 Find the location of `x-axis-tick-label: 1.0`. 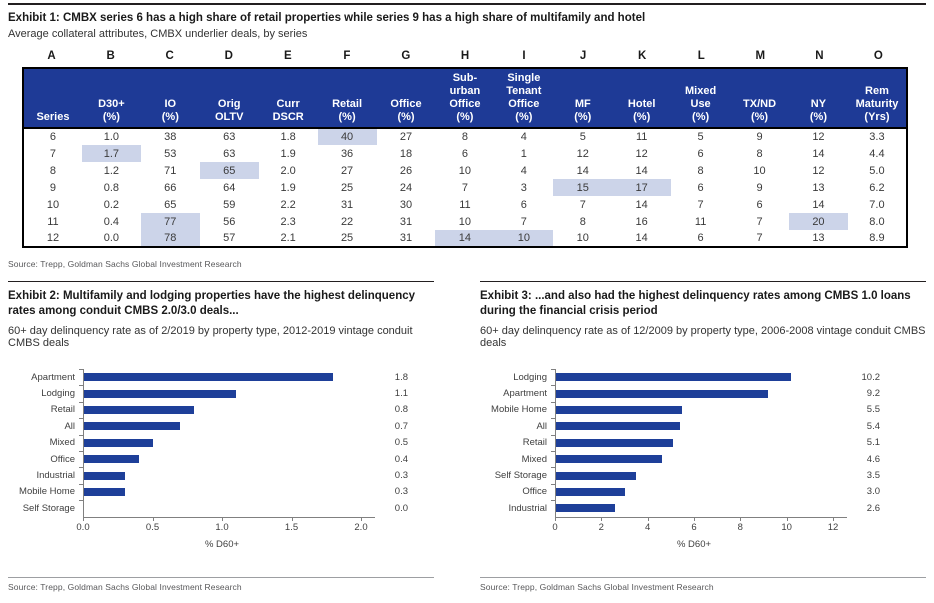

x-axis-tick-label: 1.0 is located at coordinates (222, 527).